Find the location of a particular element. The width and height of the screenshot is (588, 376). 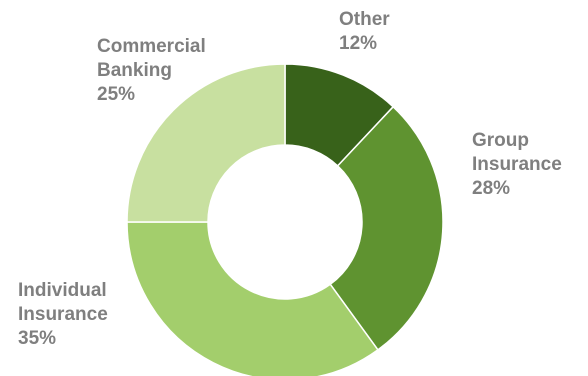

slice-commercial-banking is located at coordinates (206, 143).